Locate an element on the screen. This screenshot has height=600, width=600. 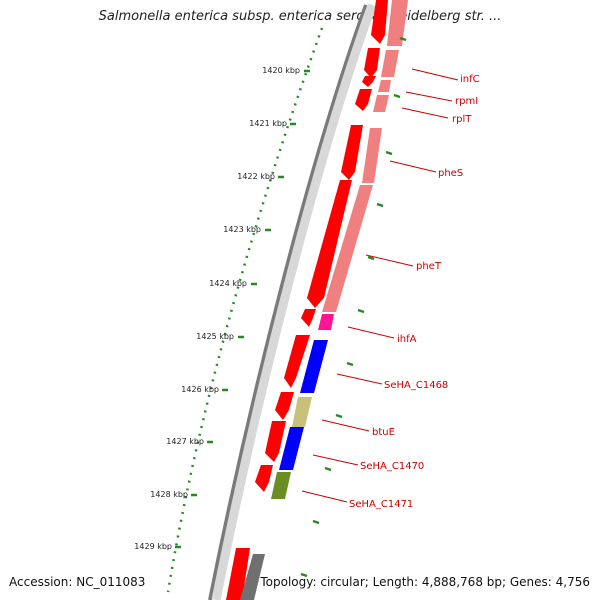
kbp-tick: 1429 kbp is located at coordinates (157, 546).